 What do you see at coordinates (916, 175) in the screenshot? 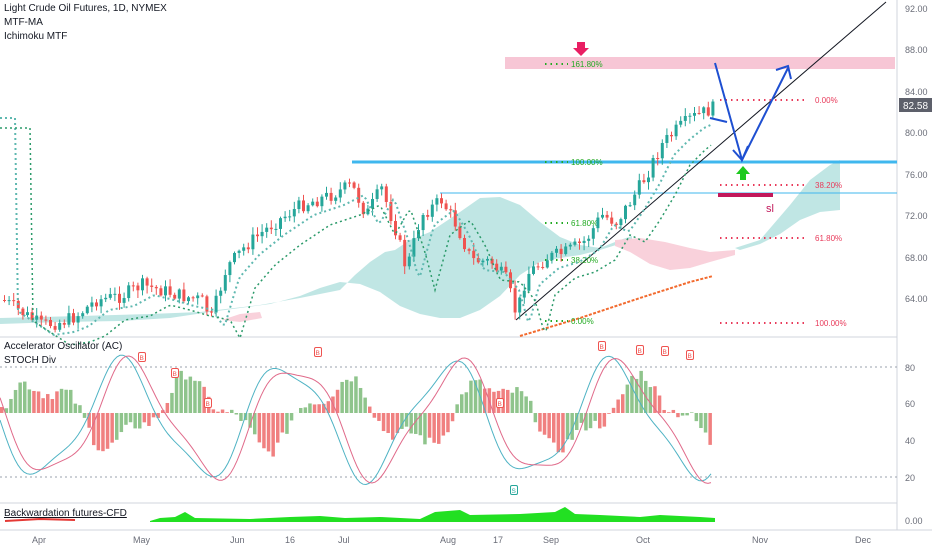
I see `price-tick: 76.00` at bounding box center [916, 175].